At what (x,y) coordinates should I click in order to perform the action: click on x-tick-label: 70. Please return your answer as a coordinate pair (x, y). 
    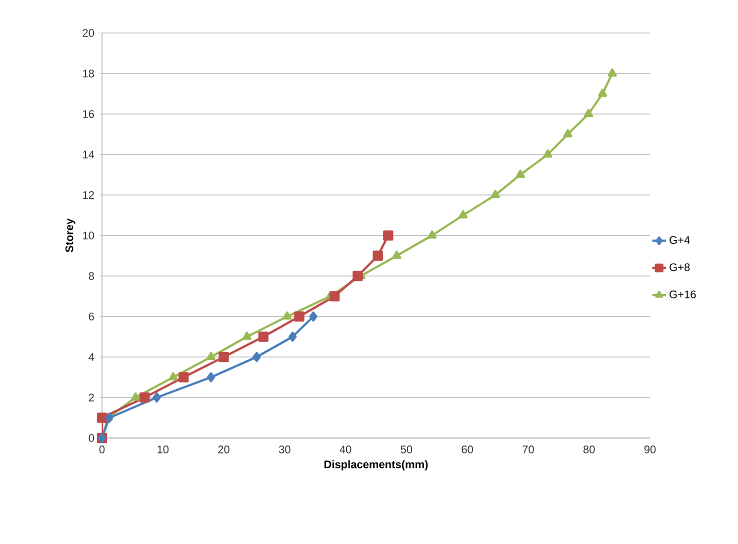
    Looking at the image, I should click on (528, 450).